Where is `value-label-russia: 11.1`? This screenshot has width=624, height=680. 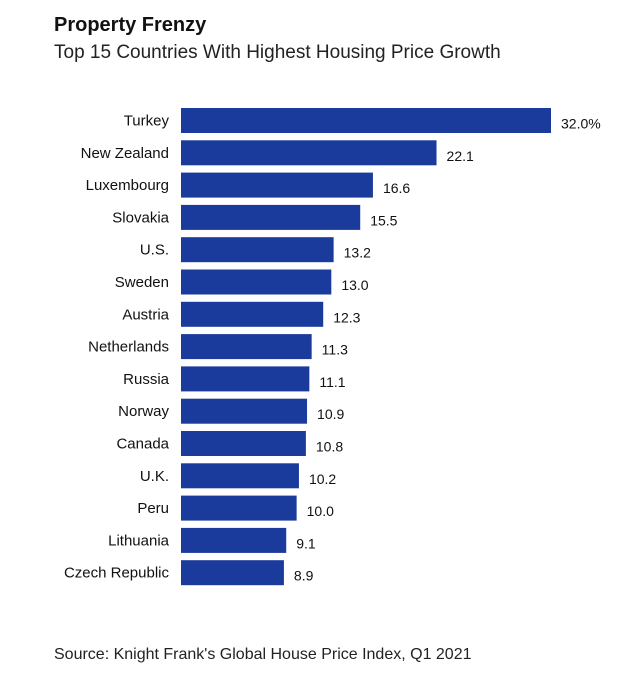
value-label-russia: 11.1 is located at coordinates (332, 382).